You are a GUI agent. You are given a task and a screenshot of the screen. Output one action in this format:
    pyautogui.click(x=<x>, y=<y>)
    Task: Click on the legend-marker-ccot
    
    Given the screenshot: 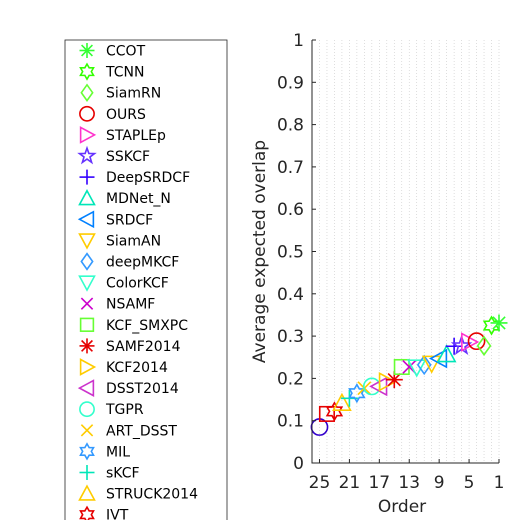 What is the action you would take?
    pyautogui.click(x=87, y=50)
    